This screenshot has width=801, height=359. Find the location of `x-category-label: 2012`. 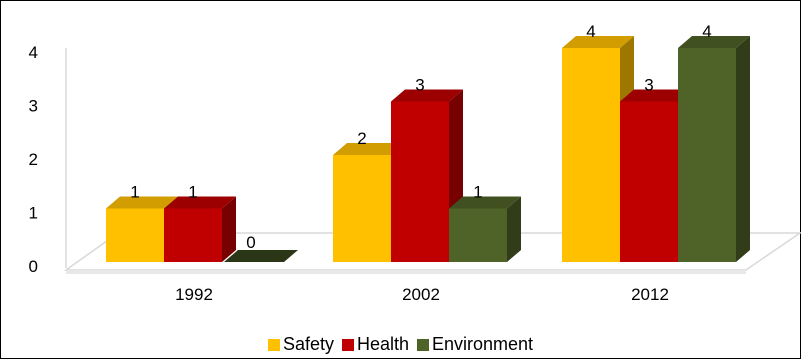

x-category-label: 2012 is located at coordinates (650, 294).